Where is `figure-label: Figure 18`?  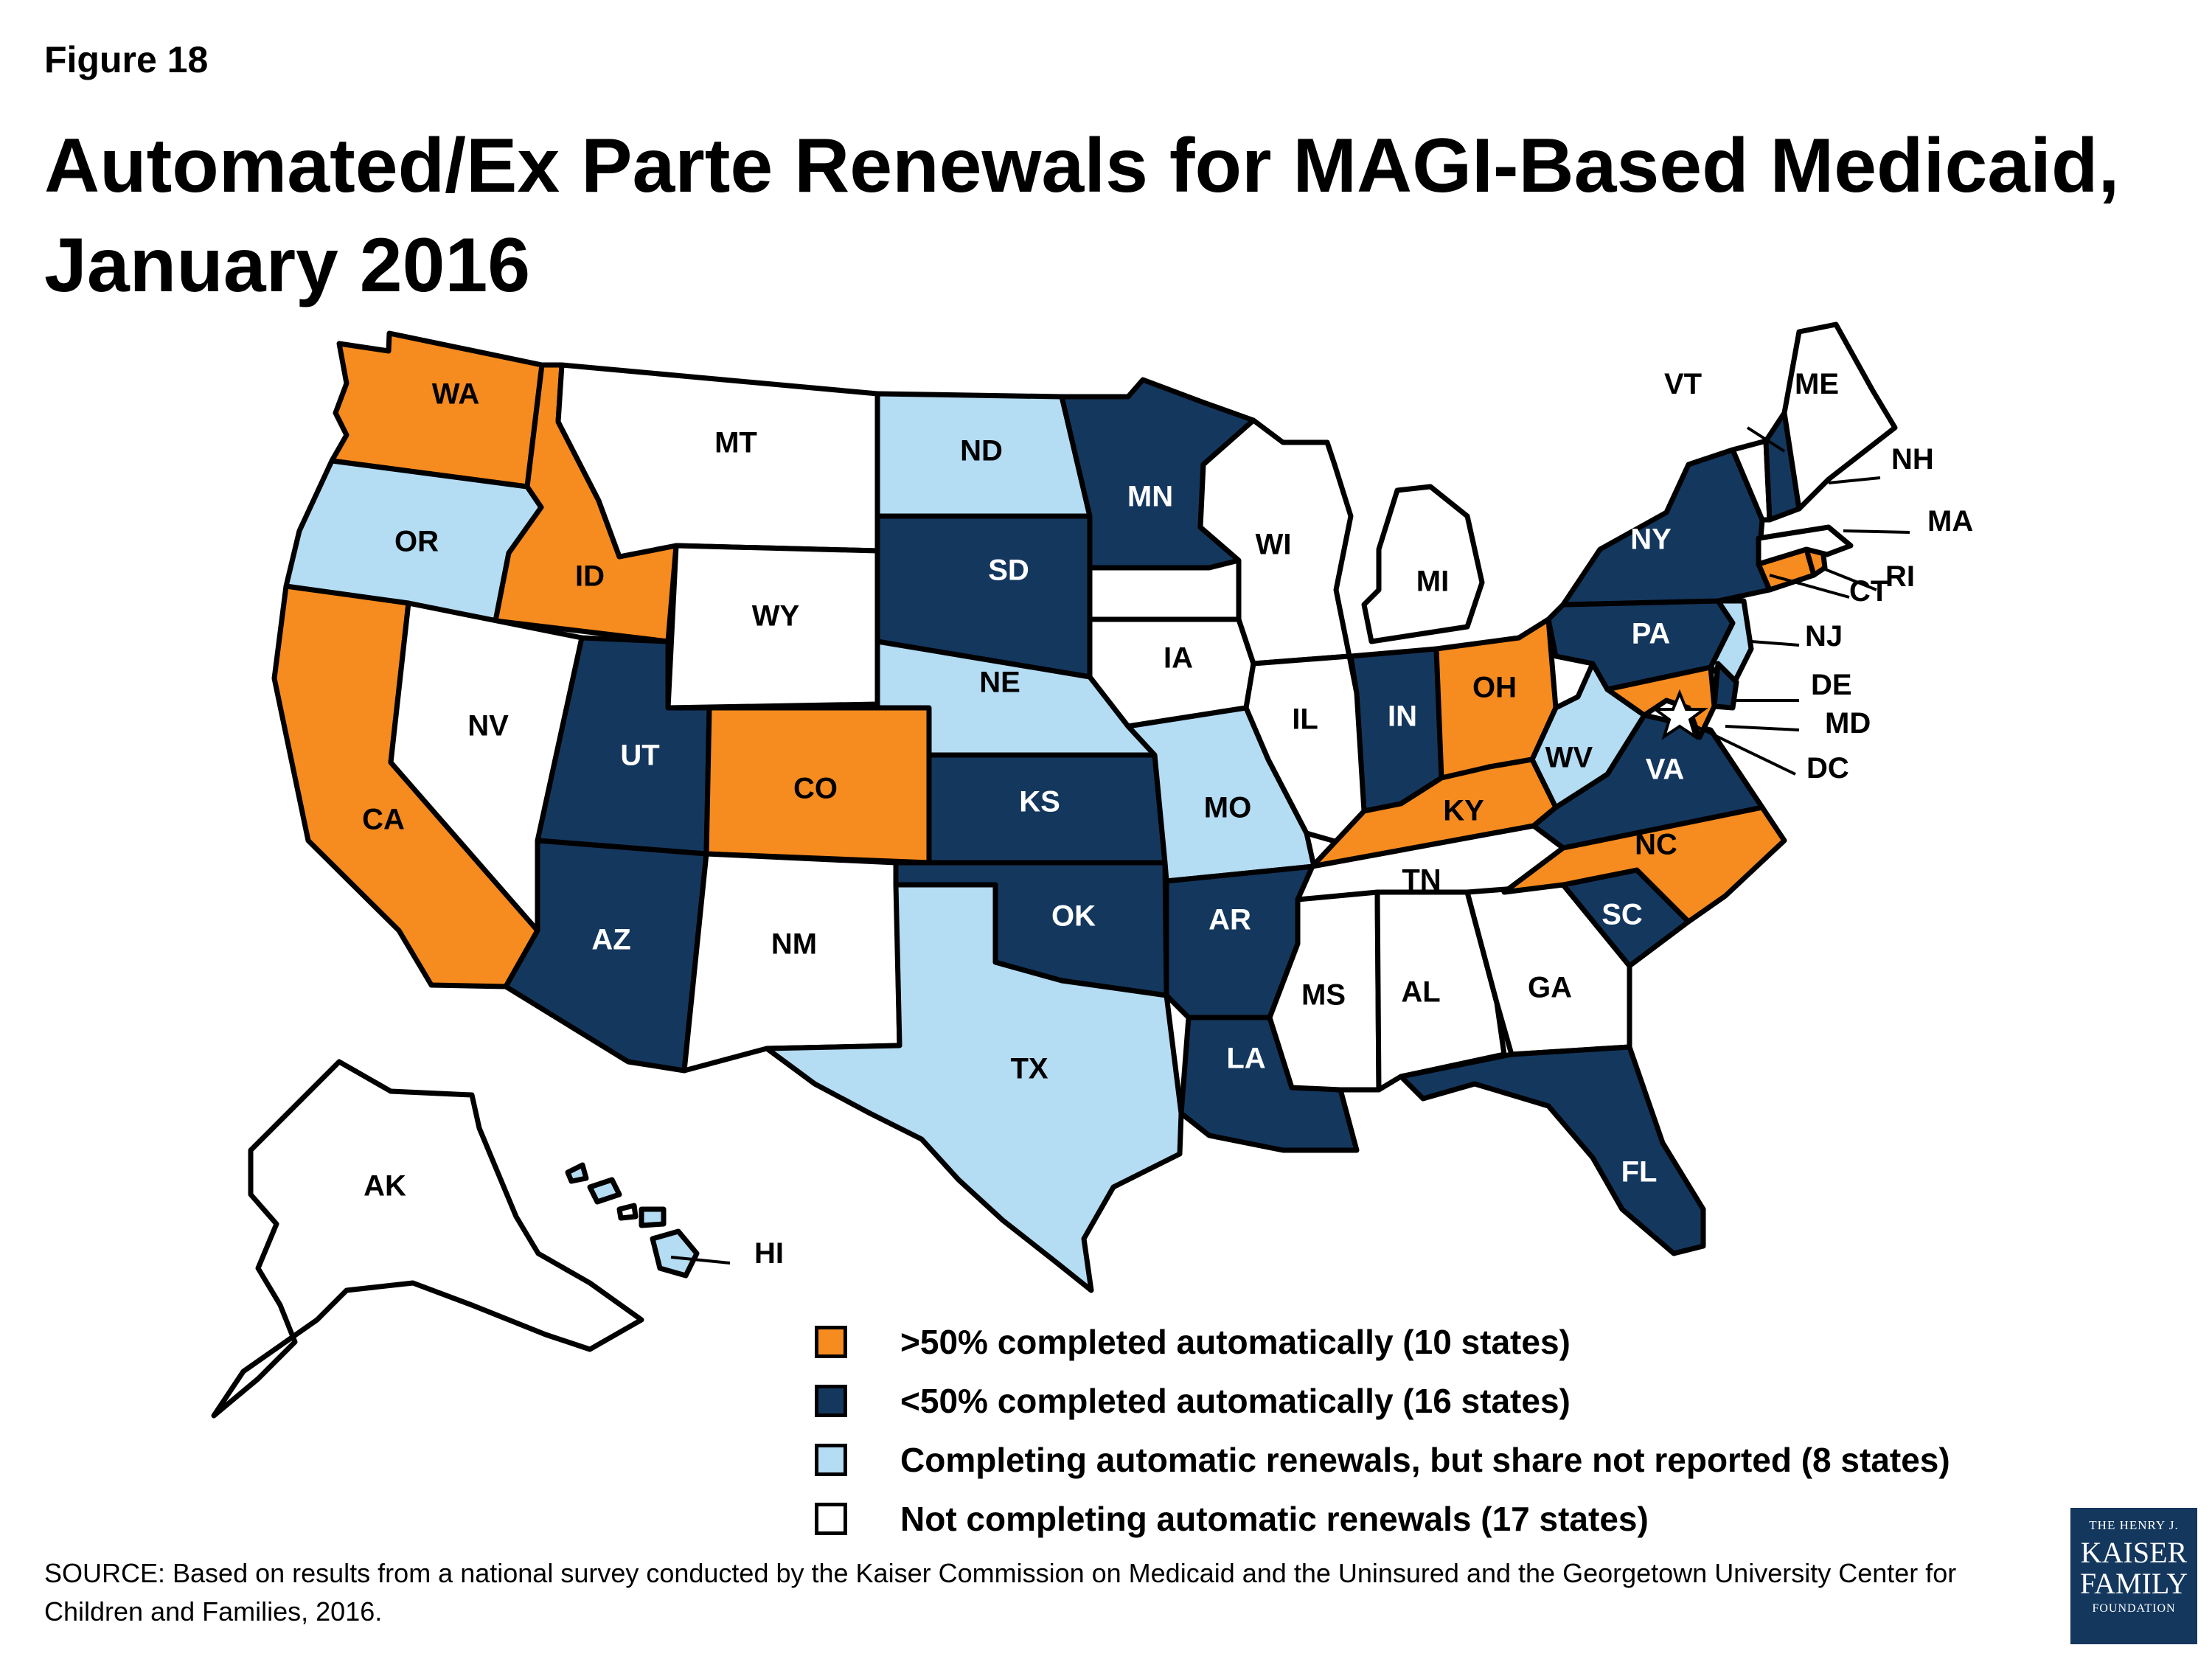 figure-label: Figure 18 is located at coordinates (126, 59).